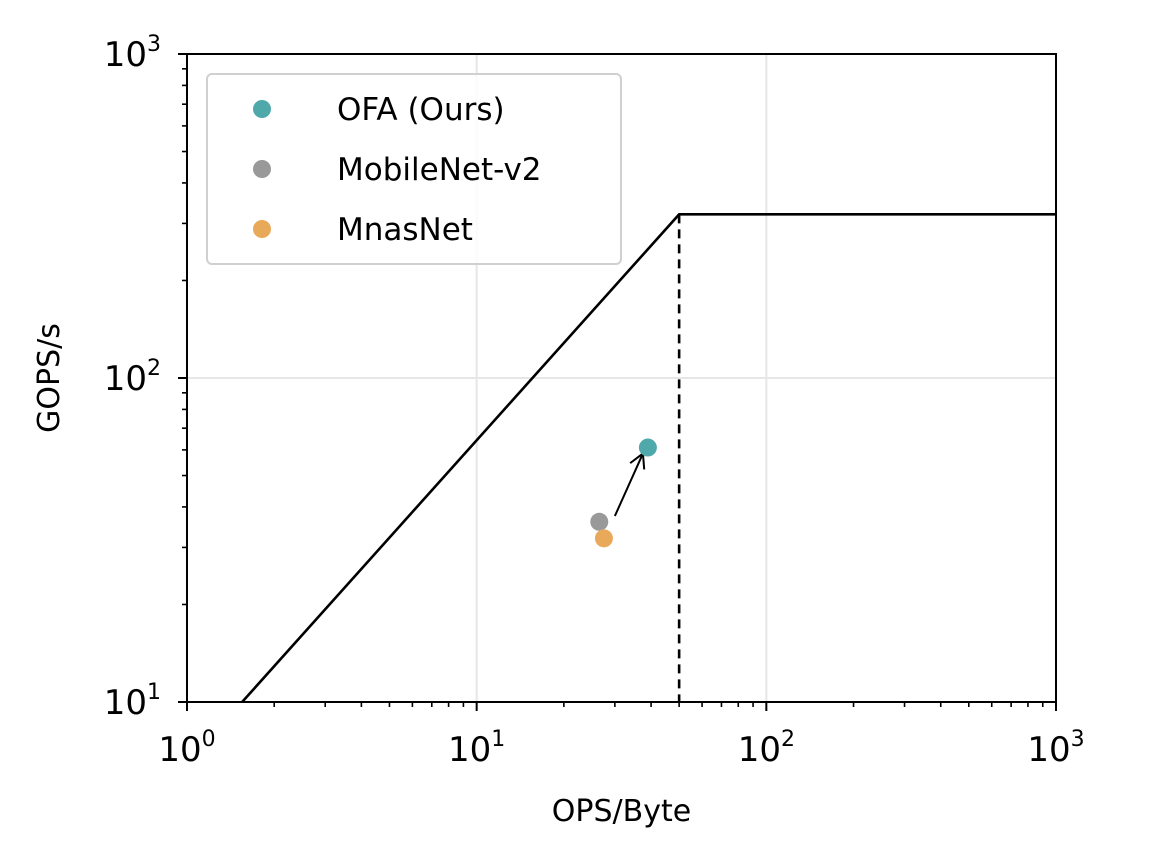 This screenshot has height=842, width=1170. What do you see at coordinates (132, 377) in the screenshot?
I see `y-tick-label: 102` at bounding box center [132, 377].